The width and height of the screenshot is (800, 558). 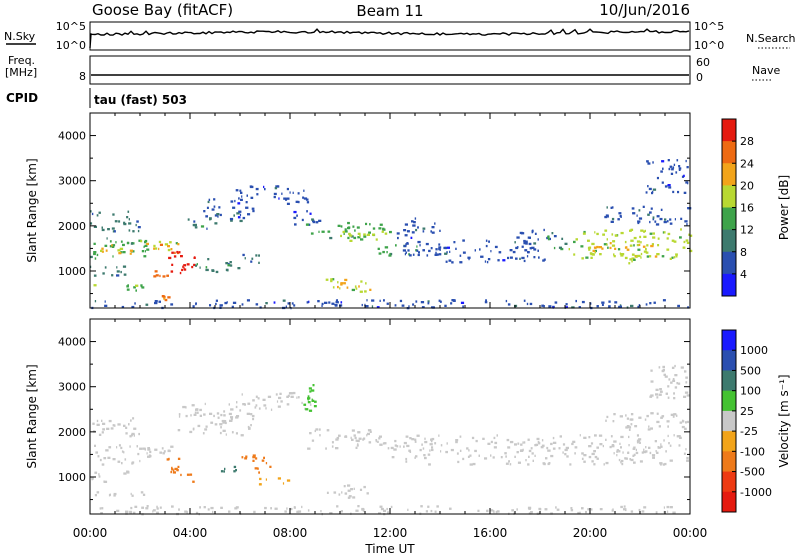 What do you see at coordinates (729, 461) in the screenshot?
I see `velocity-colorbar-swatch` at bounding box center [729, 461].